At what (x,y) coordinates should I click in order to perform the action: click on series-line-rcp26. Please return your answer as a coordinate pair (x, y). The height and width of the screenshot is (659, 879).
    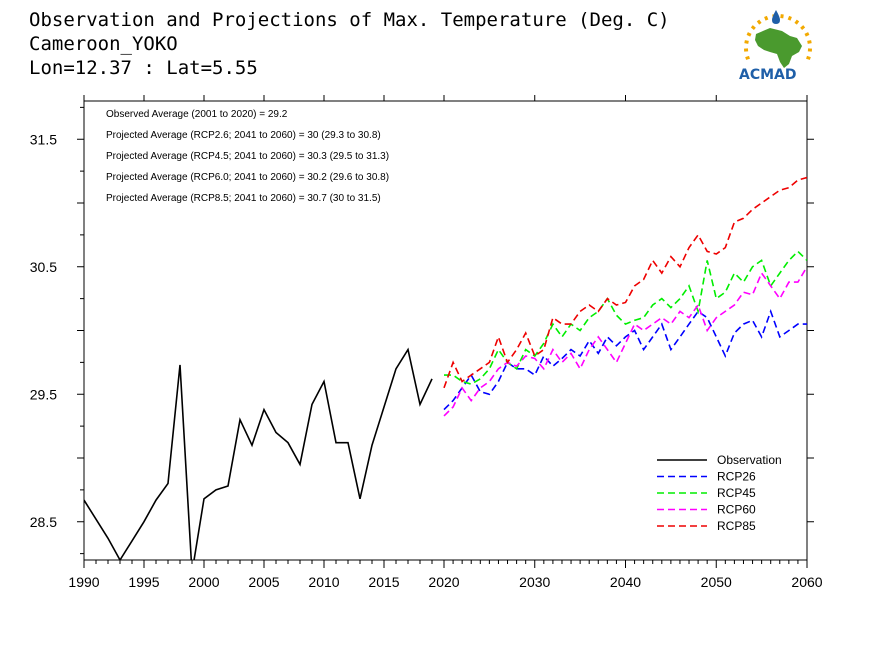
    Looking at the image, I should click on (625, 360).